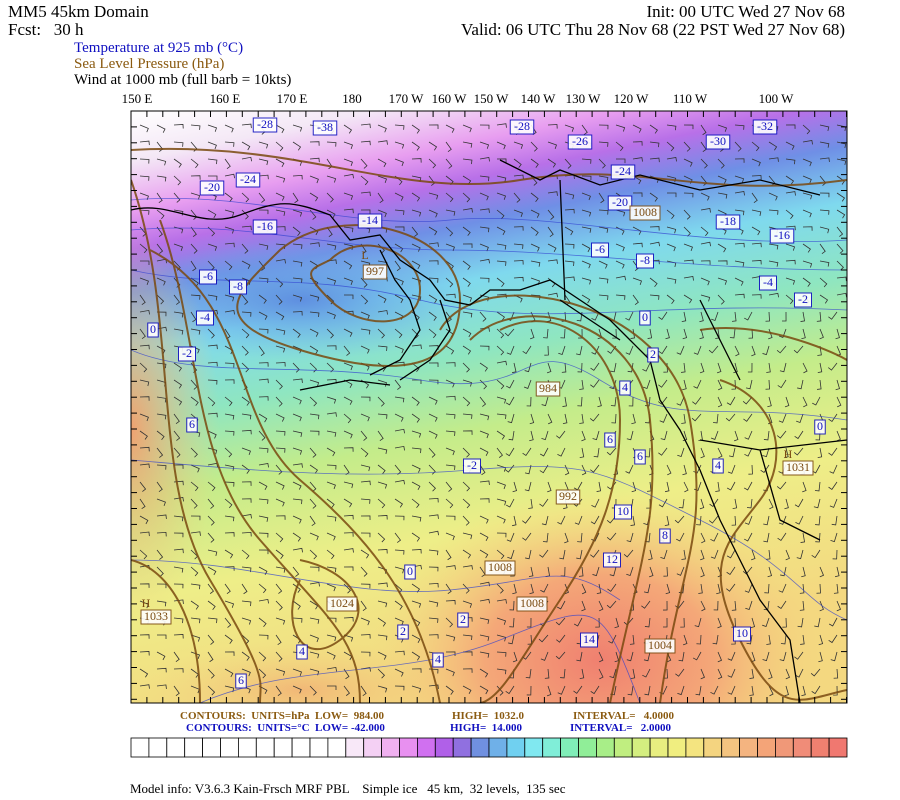 The image size is (900, 800). I want to click on pressure-center: H, so click(788, 454).